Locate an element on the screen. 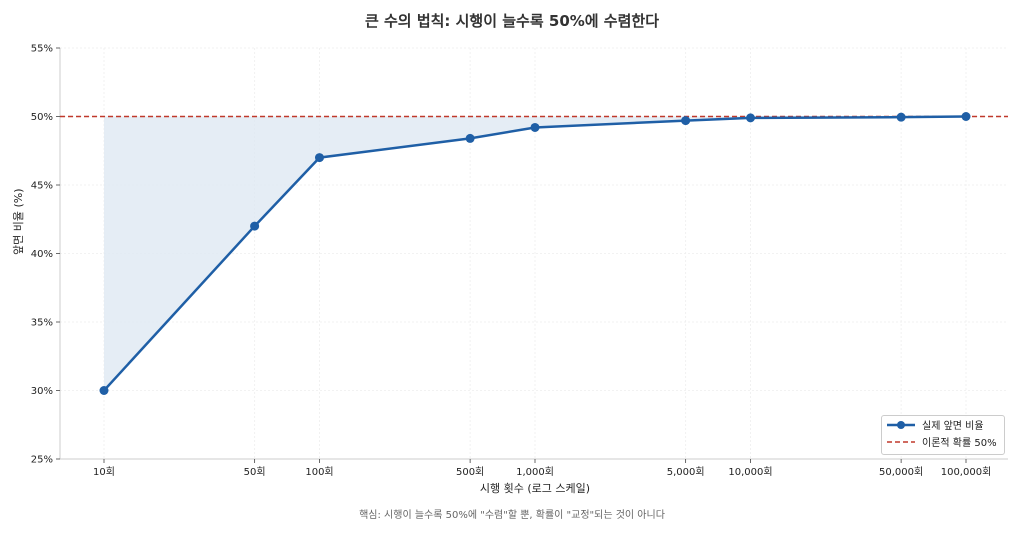 The image size is (1024, 534). legend-label: 실제 앞면 비율 is located at coordinates (953, 426).